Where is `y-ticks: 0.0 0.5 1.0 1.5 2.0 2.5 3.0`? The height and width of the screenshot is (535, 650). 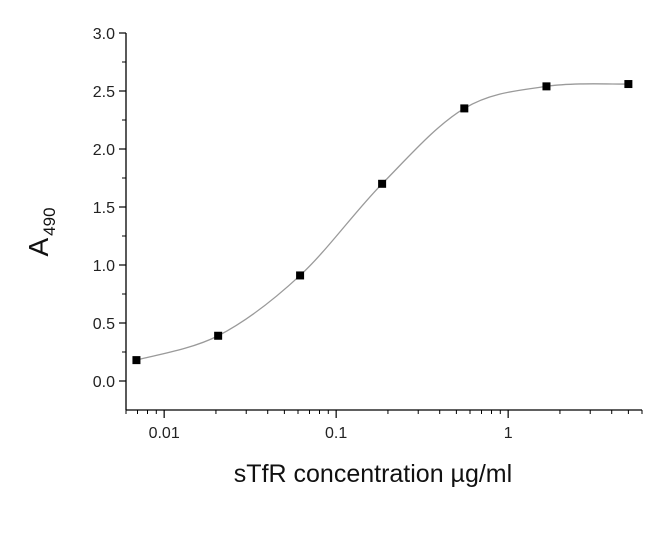 y-ticks: 0.0 0.5 1.0 1.5 2.0 2.5 3.0 is located at coordinates (109, 208).